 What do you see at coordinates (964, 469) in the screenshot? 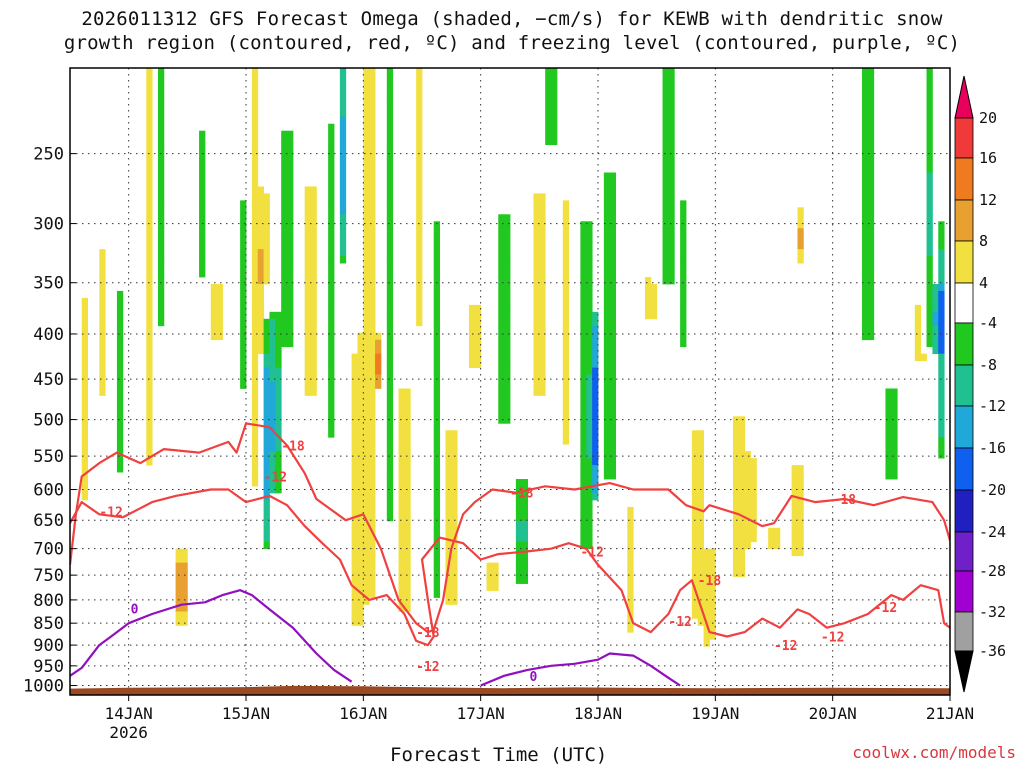
I see `colorbar-swatch` at bounding box center [964, 469].